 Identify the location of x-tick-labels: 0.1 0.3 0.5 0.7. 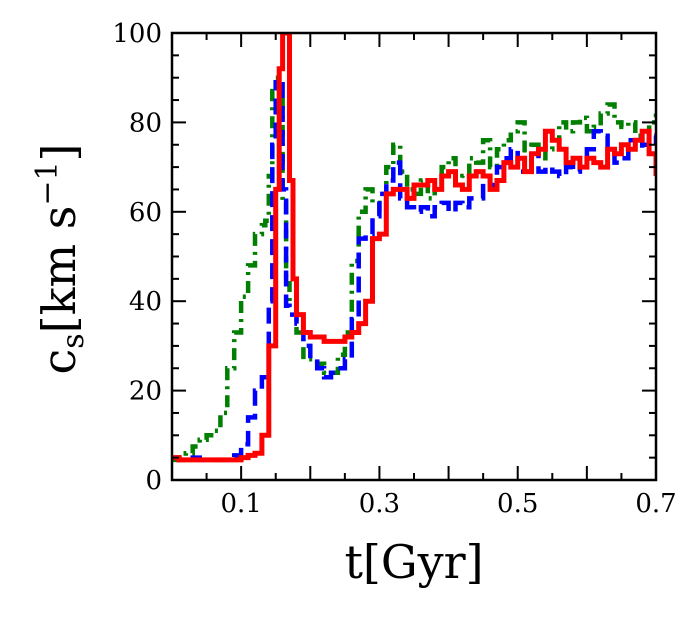
(448, 504).